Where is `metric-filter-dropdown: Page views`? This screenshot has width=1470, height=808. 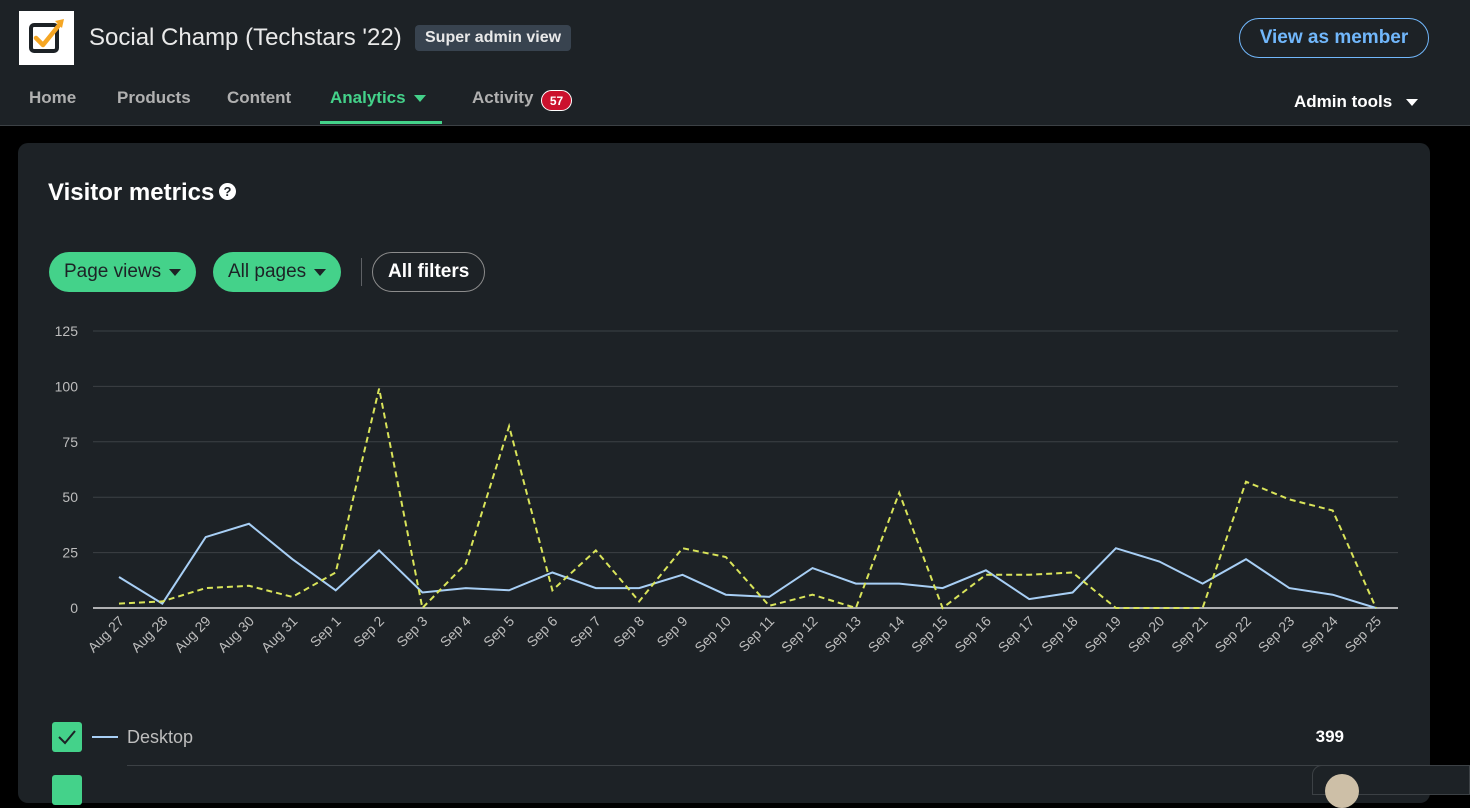
metric-filter-dropdown: Page views is located at coordinates (123, 272).